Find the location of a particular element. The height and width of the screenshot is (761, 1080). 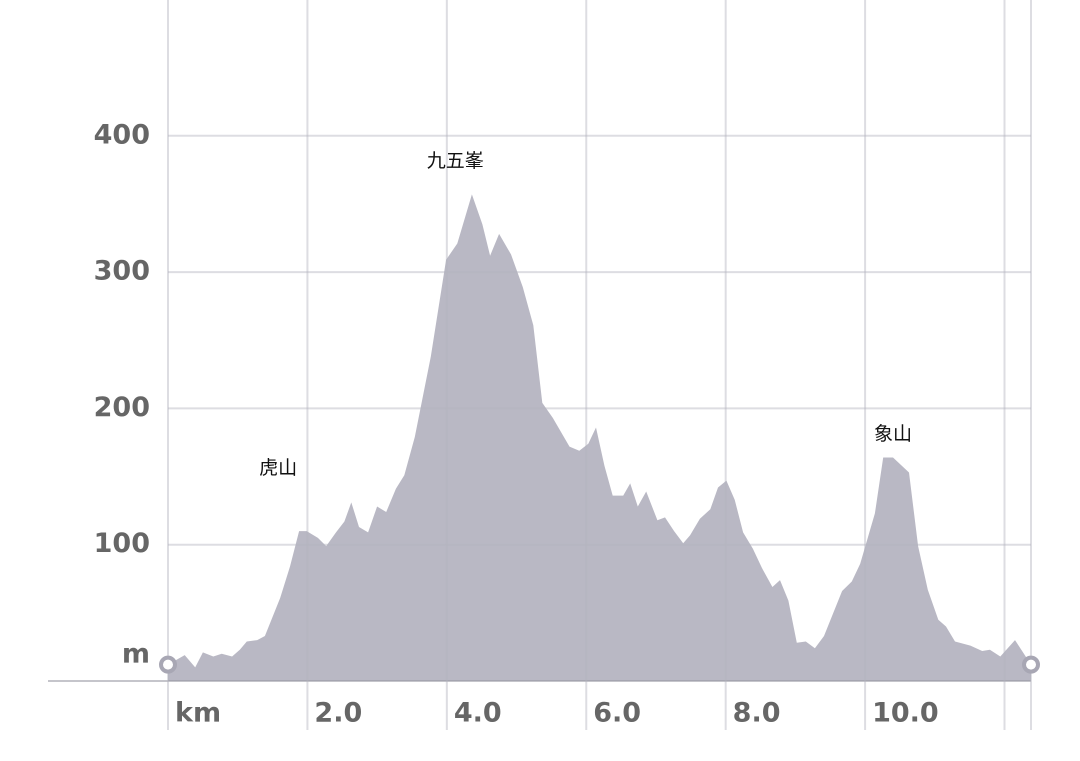

y-tick-label: 100 is located at coordinates (122, 543).